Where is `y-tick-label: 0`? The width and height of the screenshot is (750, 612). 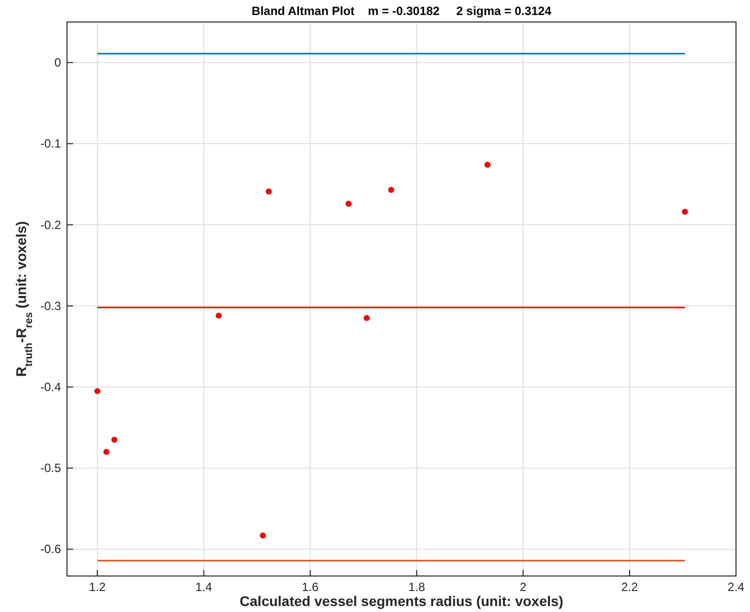
y-tick-label: 0 is located at coordinates (58, 63).